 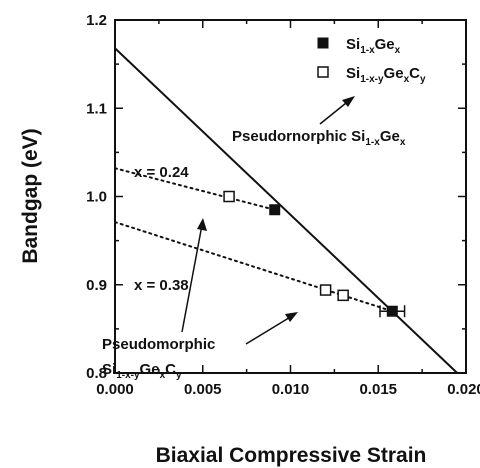 What do you see at coordinates (323, 72) in the screenshot?
I see `legend-marker-sigec` at bounding box center [323, 72].